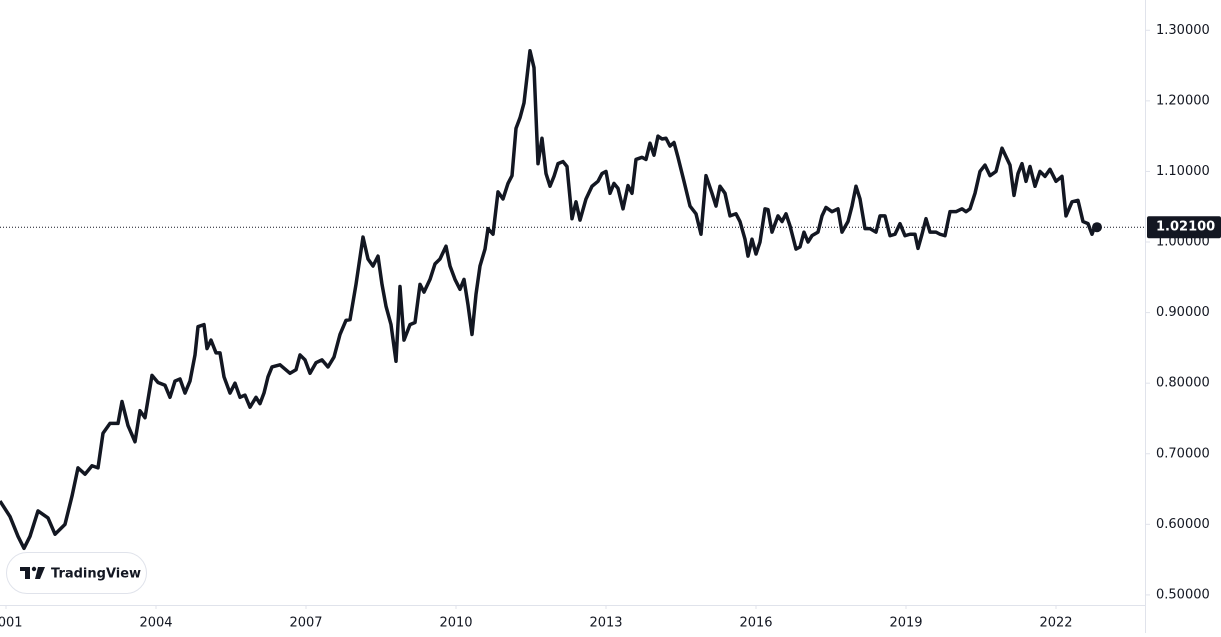 This screenshot has height=637, width=1221. What do you see at coordinates (1097, 227) in the screenshot?
I see `last-point` at bounding box center [1097, 227].